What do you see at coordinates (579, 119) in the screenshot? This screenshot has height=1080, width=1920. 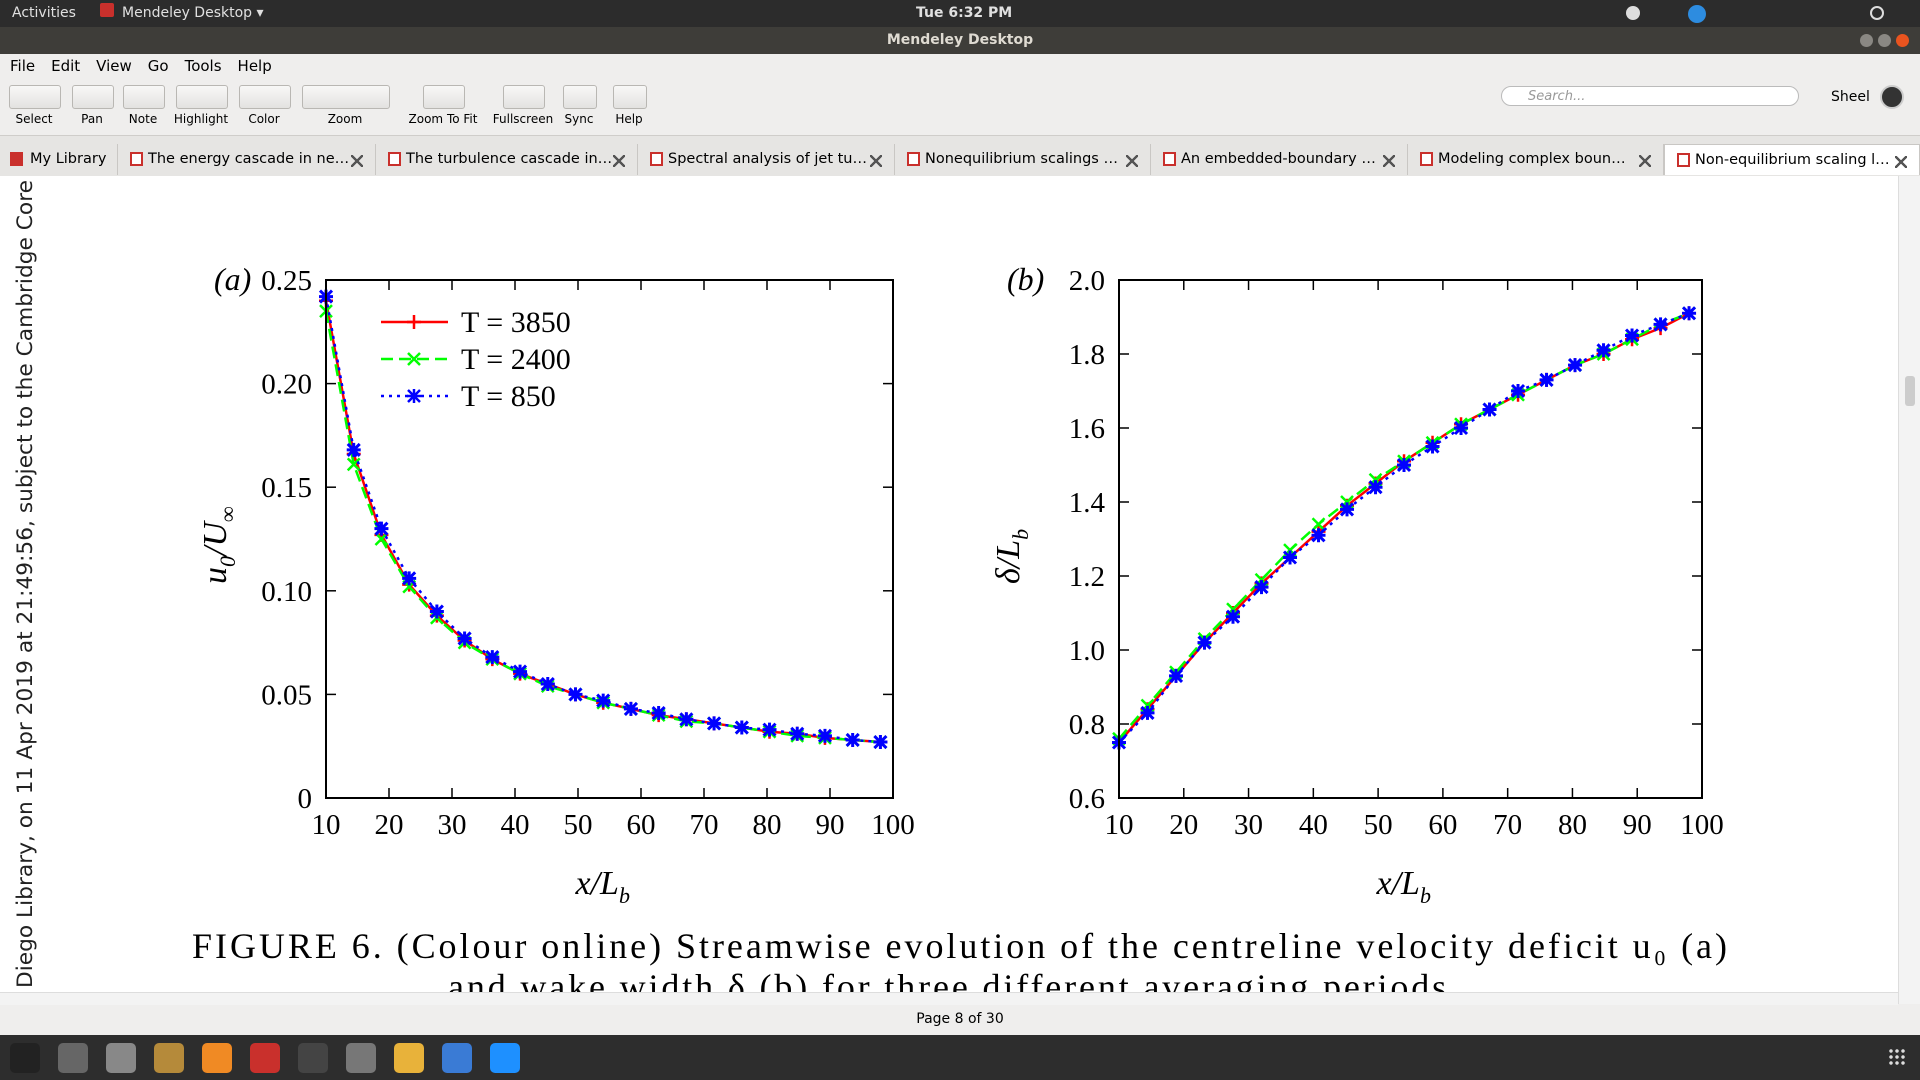 I see `tool-label: Sync` at bounding box center [579, 119].